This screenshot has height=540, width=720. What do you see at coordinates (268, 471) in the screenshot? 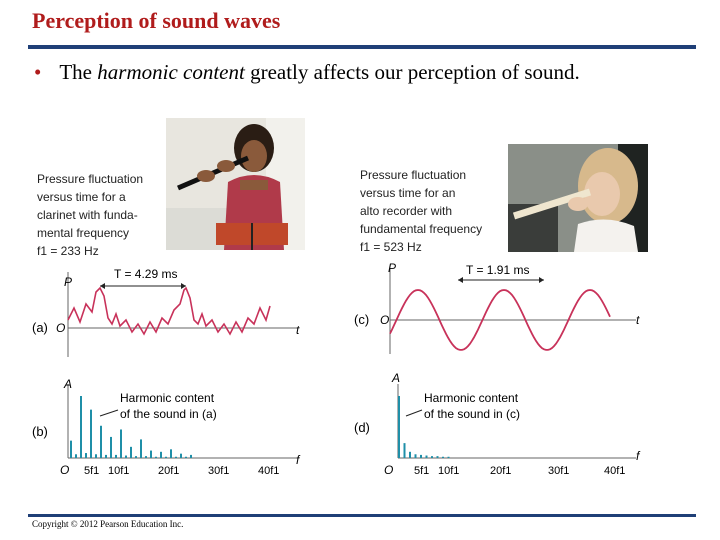
I see `tick-40f1: 40f1` at bounding box center [268, 471].